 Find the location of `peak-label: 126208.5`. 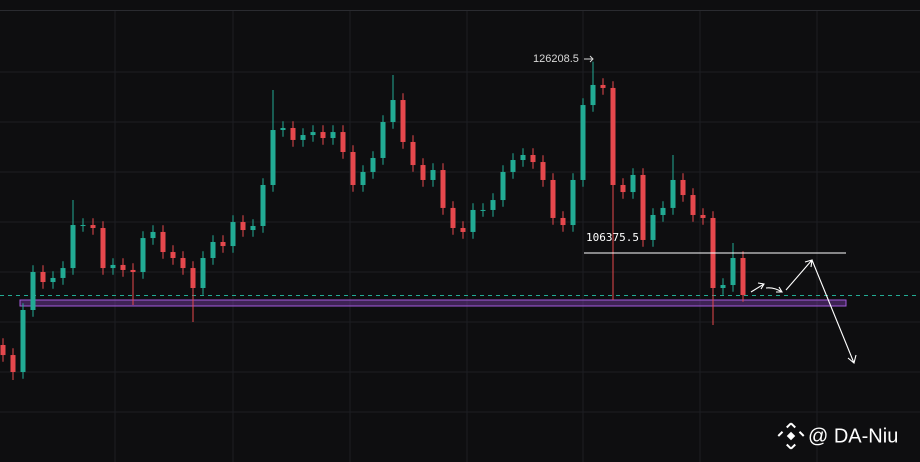

peak-label: 126208.5 is located at coordinates (556, 59).